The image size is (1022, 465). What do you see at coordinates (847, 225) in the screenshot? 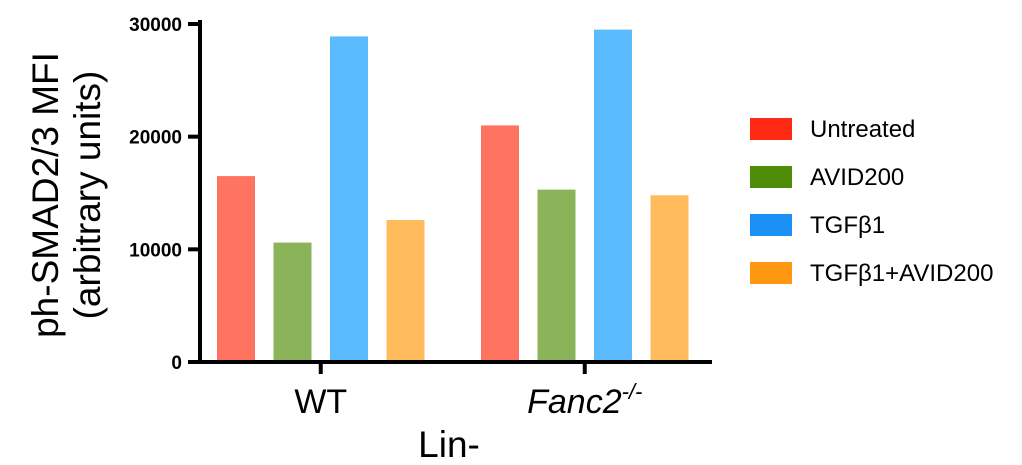
I see `legend-label: TGFβ1` at bounding box center [847, 225].